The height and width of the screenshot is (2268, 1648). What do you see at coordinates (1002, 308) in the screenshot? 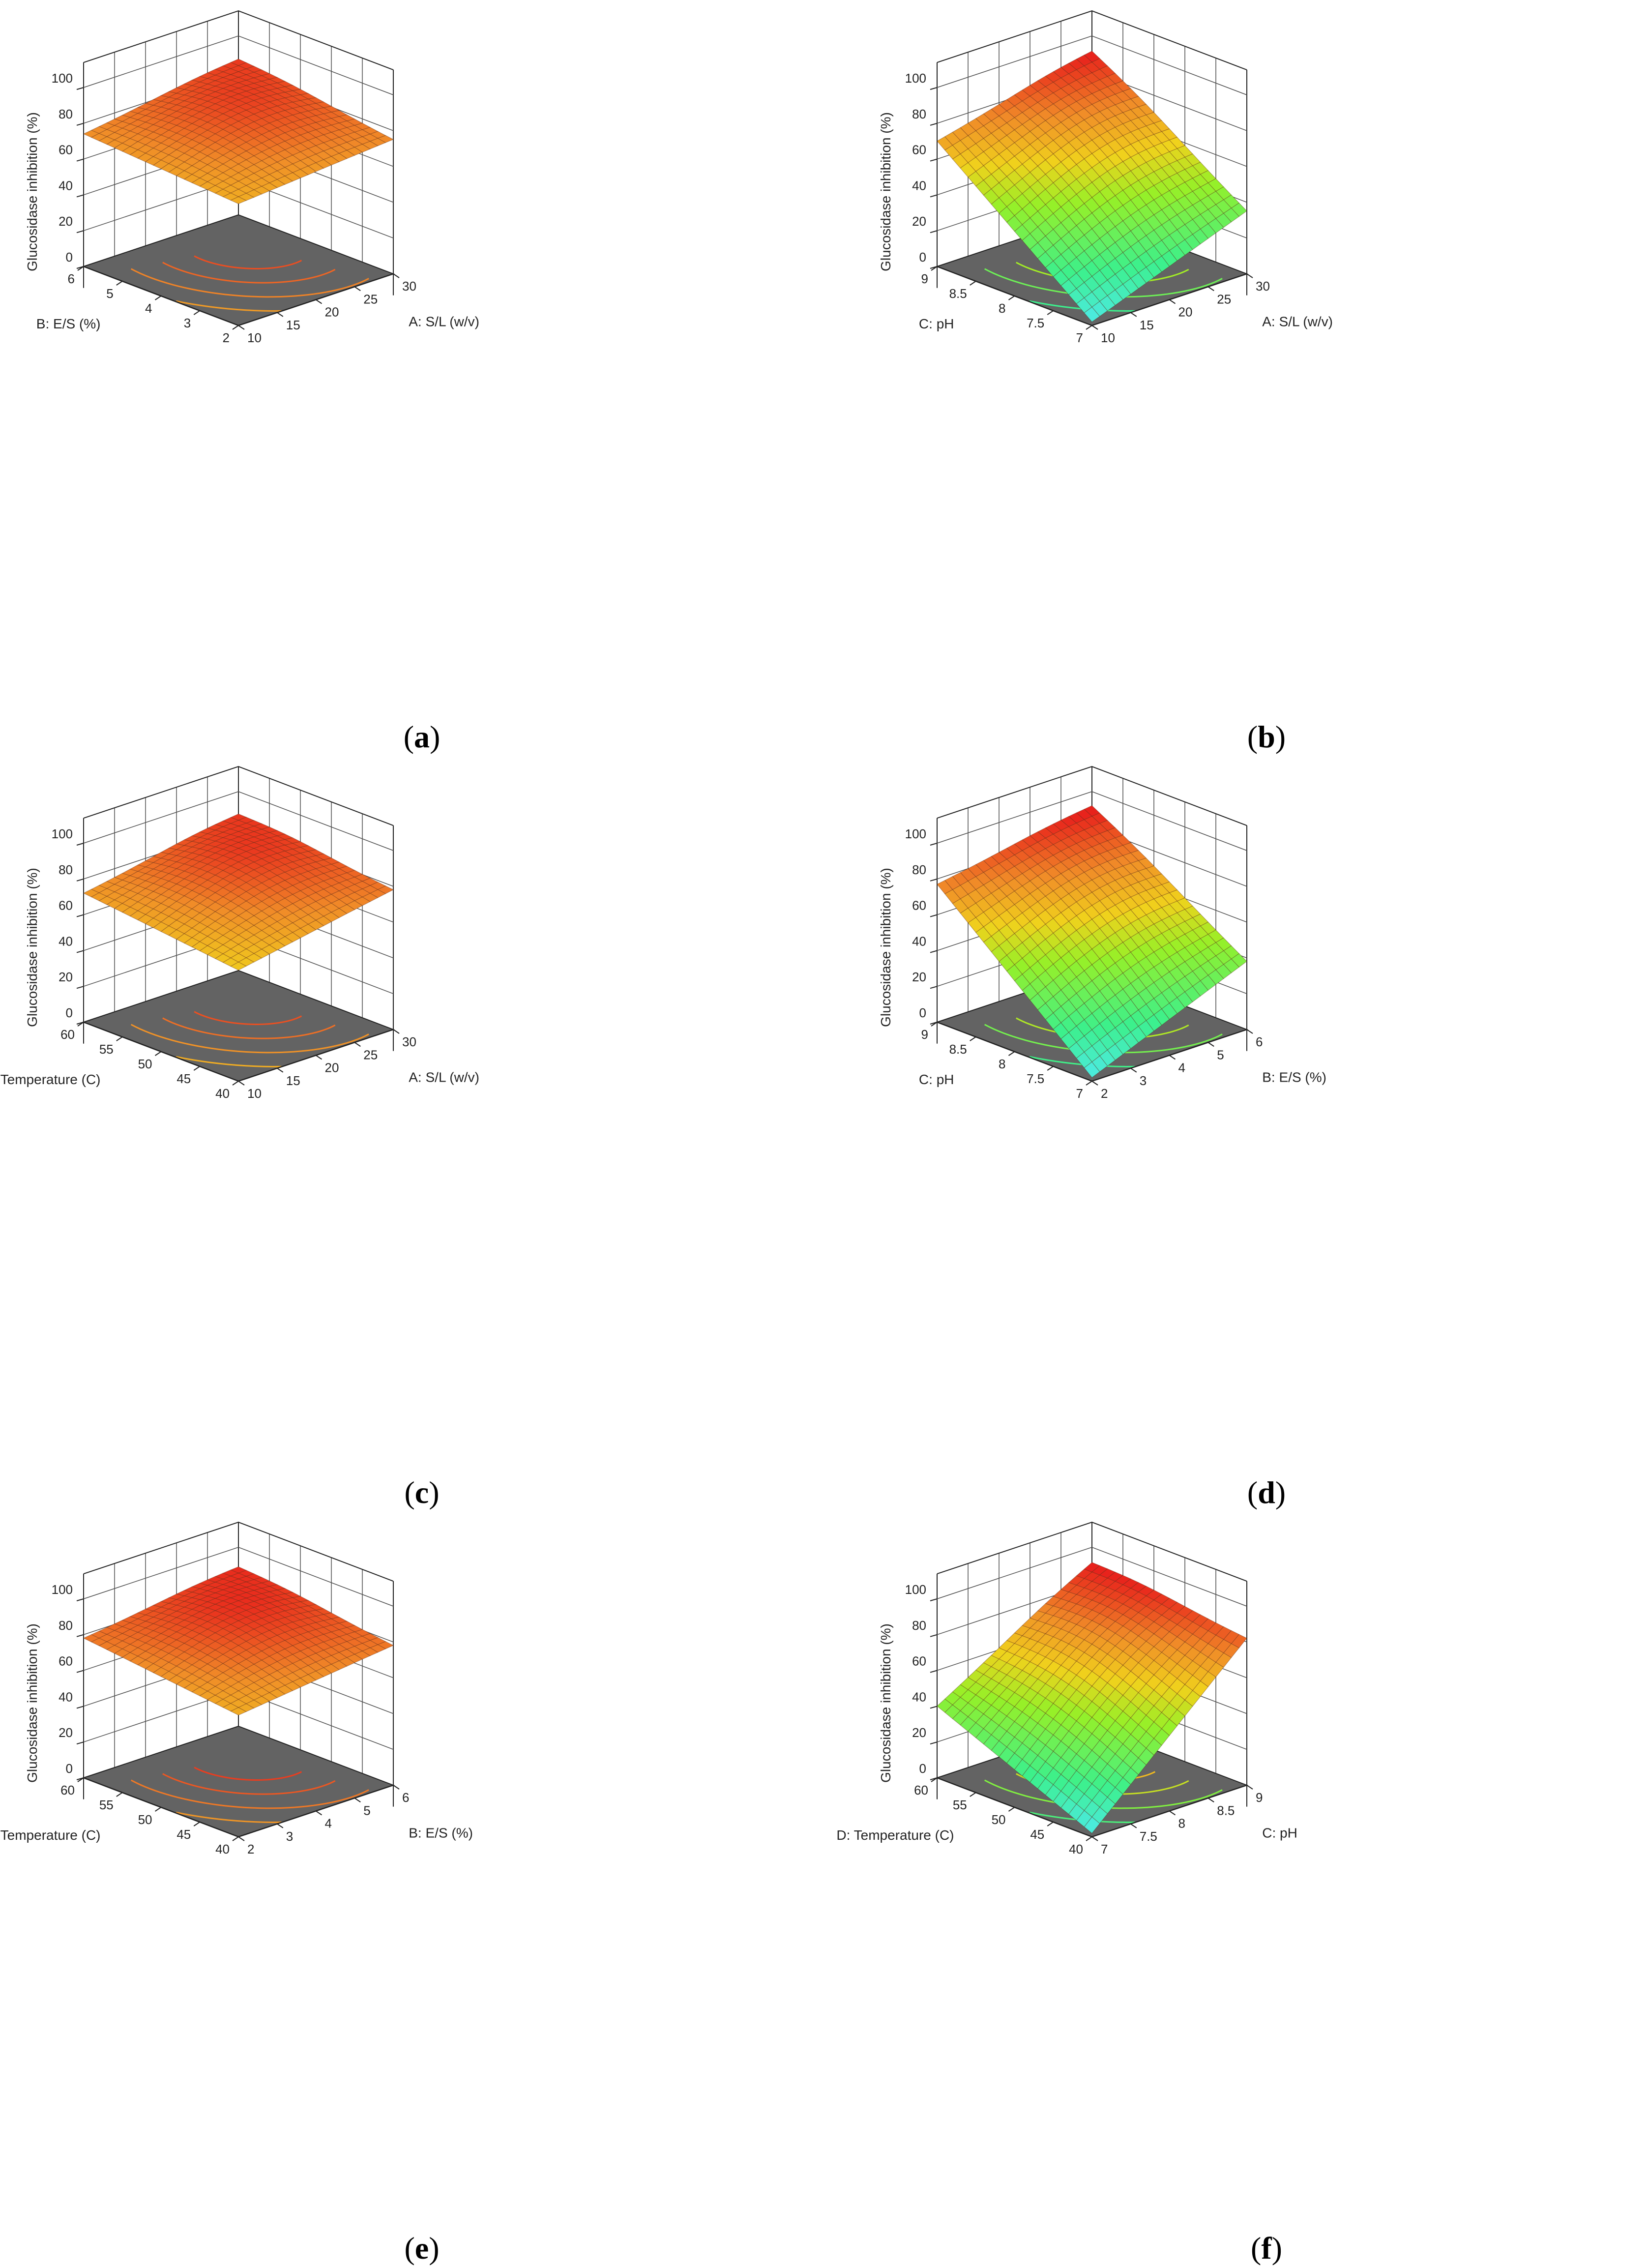
I see `y-tick-label: 8` at bounding box center [1002, 308].